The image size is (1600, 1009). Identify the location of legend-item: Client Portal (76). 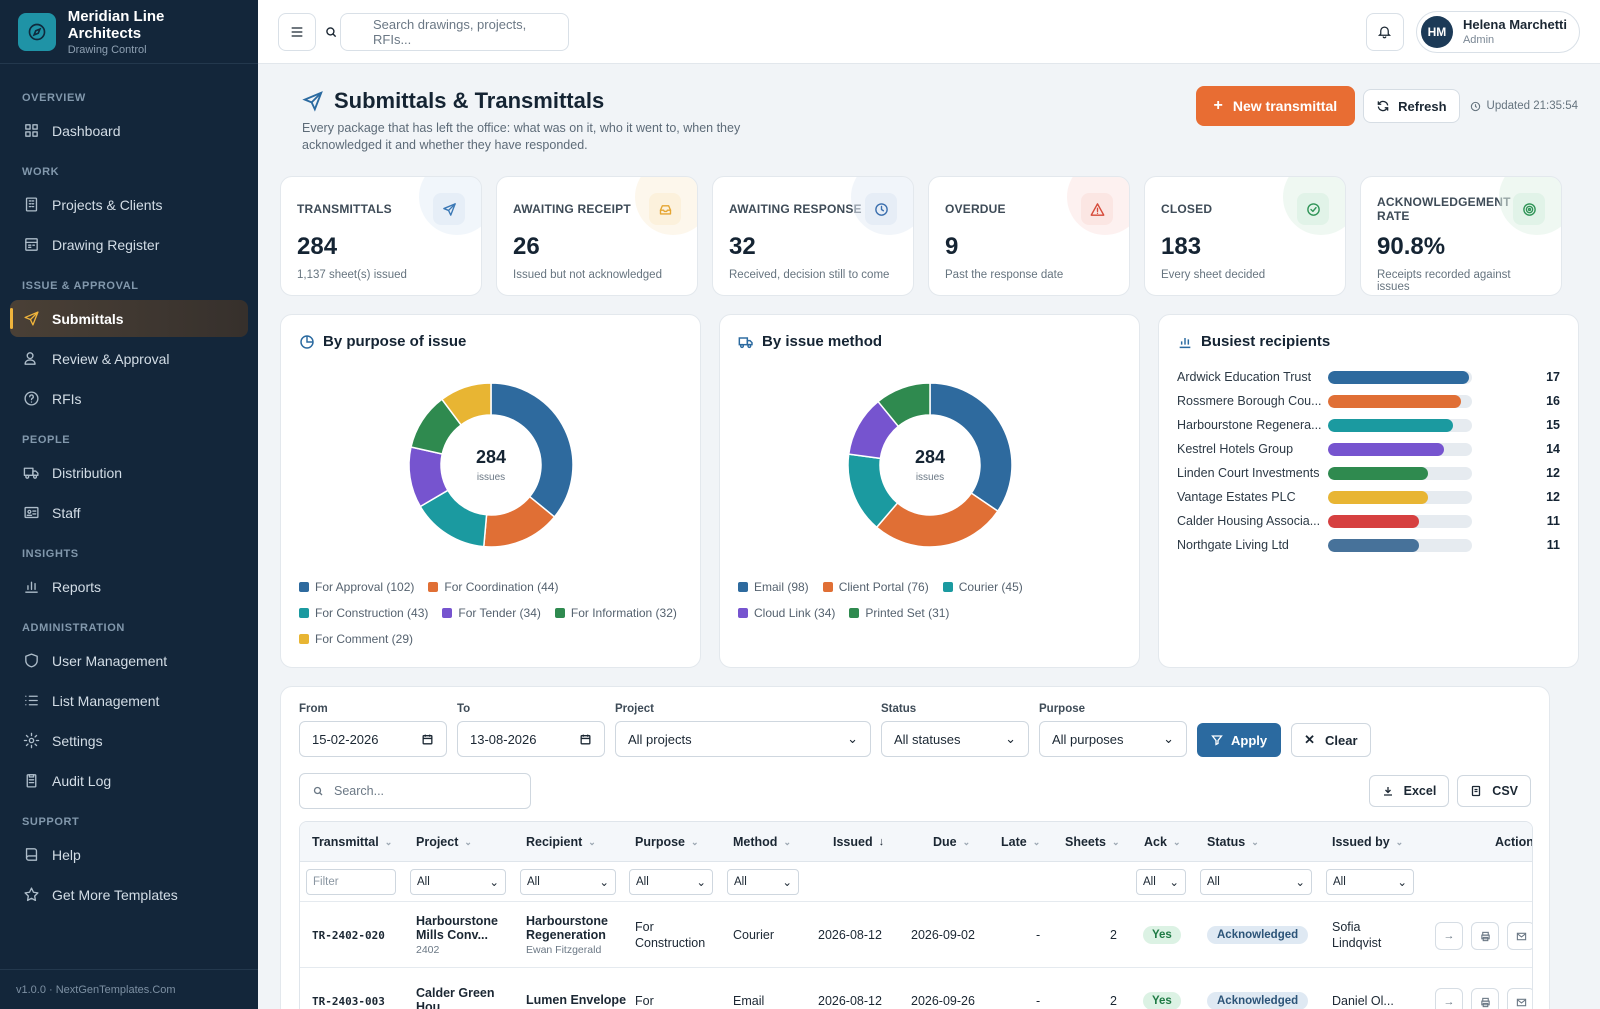
(875, 587).